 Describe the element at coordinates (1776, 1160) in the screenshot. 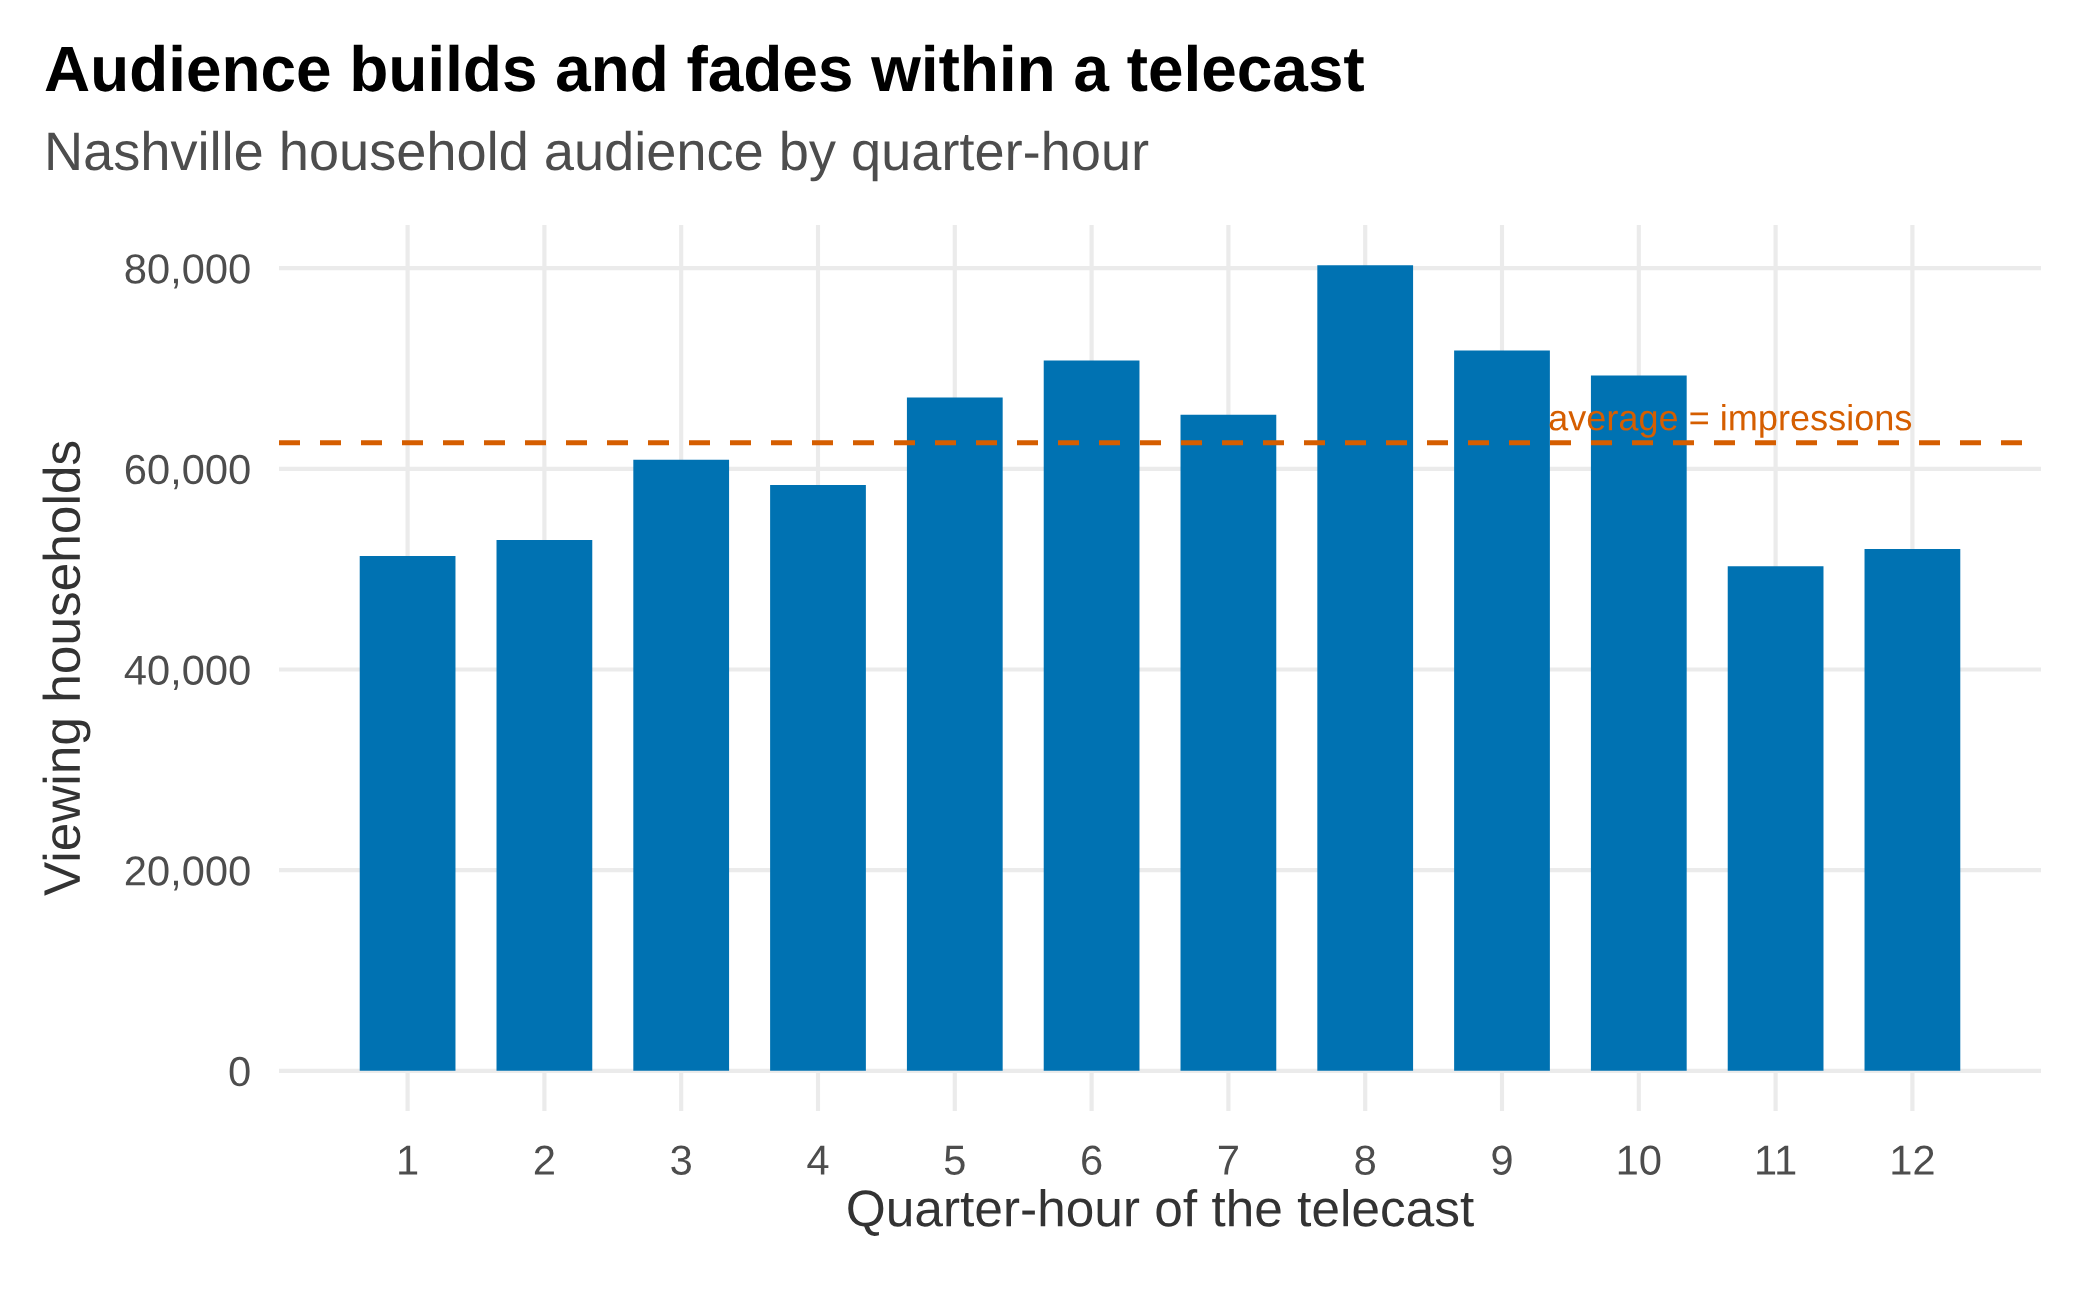

I see `x-tick-label: 11` at that location.